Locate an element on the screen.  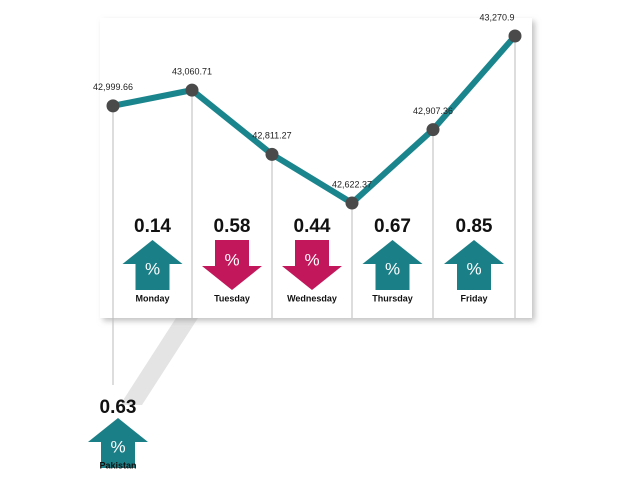
day-label: Friday is located at coordinates (473, 298).